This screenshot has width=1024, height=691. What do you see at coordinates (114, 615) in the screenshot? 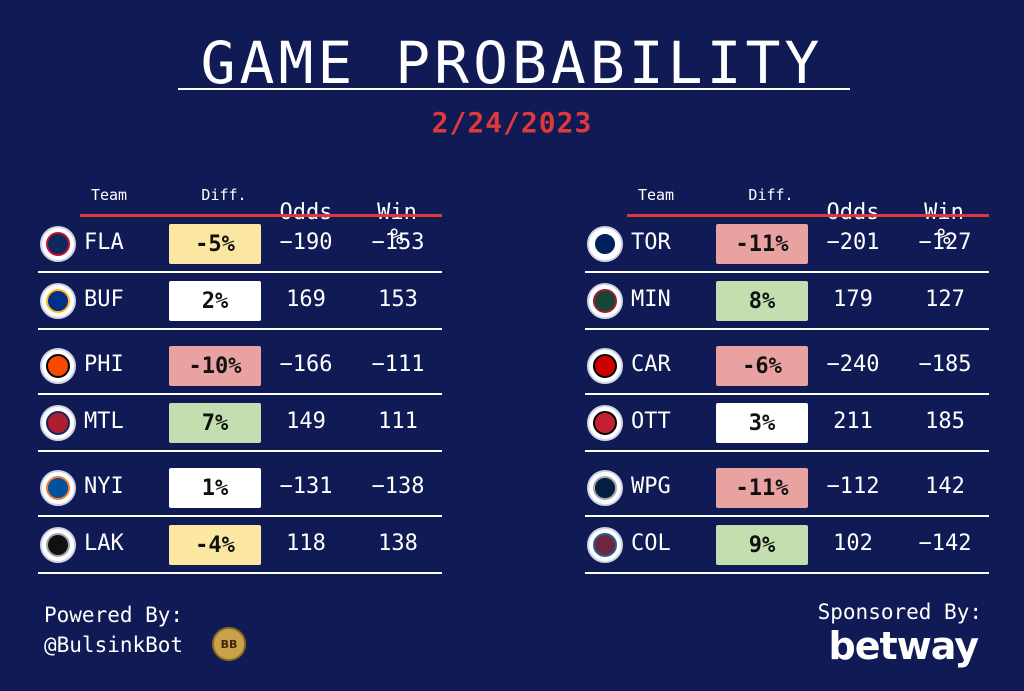
I see `powered-by-label: Powered By:` at bounding box center [114, 615].